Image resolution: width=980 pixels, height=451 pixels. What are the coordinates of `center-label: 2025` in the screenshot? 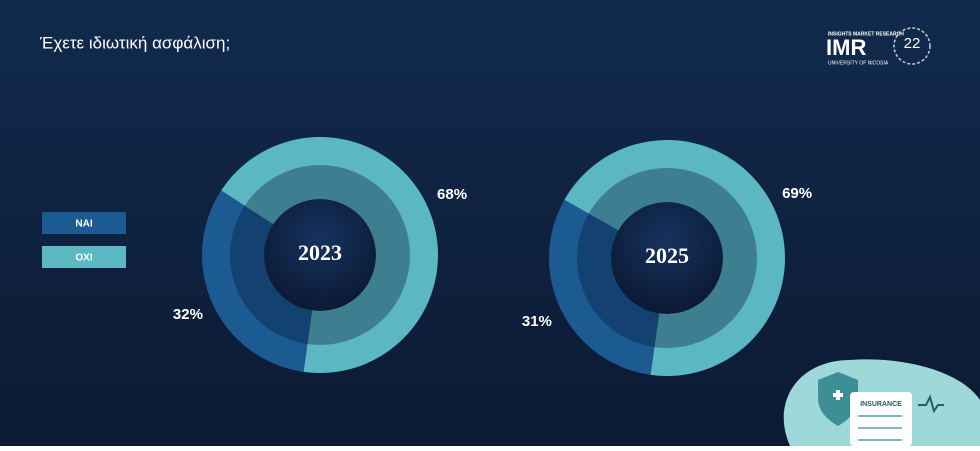 It's located at (667, 255).